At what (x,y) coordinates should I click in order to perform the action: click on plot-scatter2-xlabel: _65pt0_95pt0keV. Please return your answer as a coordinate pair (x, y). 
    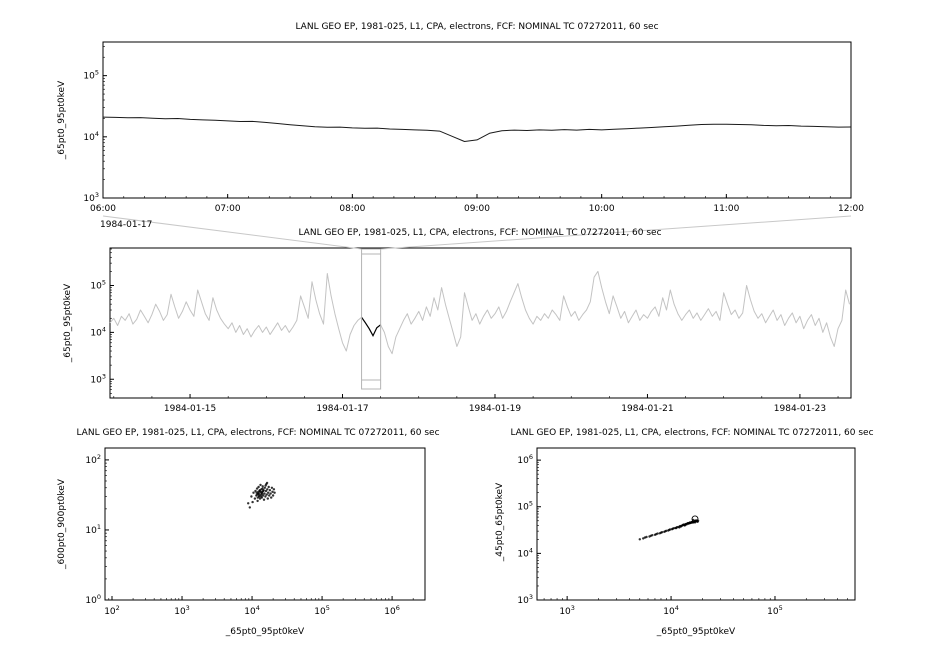
    Looking at the image, I should click on (696, 632).